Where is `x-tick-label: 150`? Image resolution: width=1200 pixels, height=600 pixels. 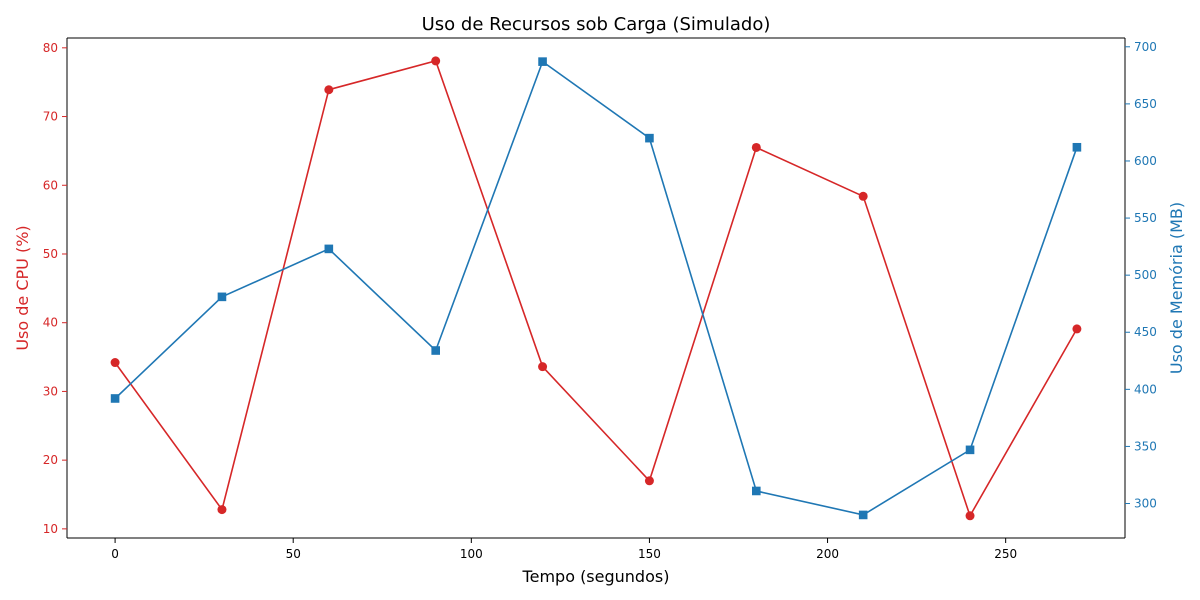 x-tick-label: 150 is located at coordinates (649, 554).